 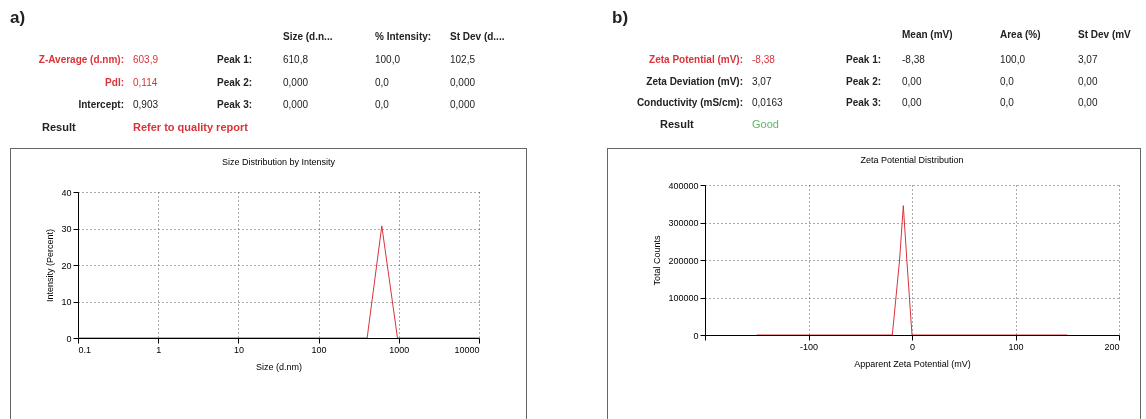 What do you see at coordinates (1104, 35) in the screenshot?
I see `text: St Dev (mV` at bounding box center [1104, 35].